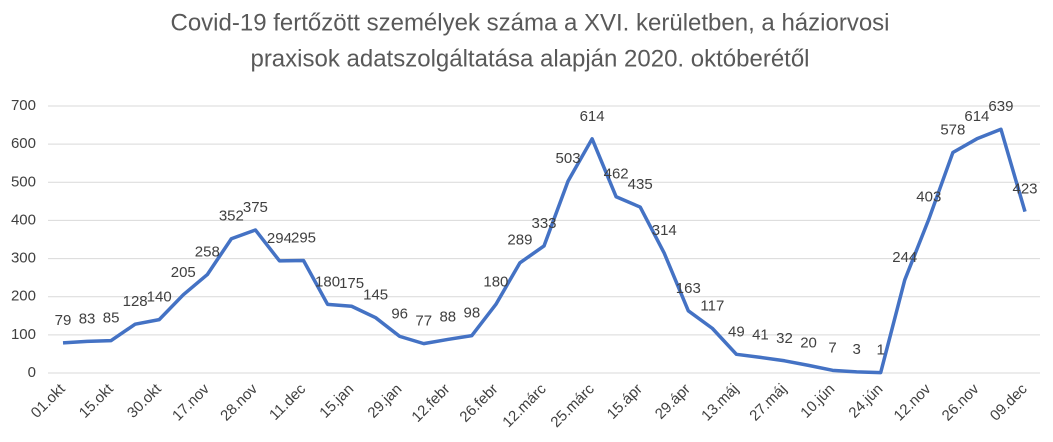 Image resolution: width=1053 pixels, height=442 pixels. I want to click on x-tick-label: 12.nov, so click(913, 402).